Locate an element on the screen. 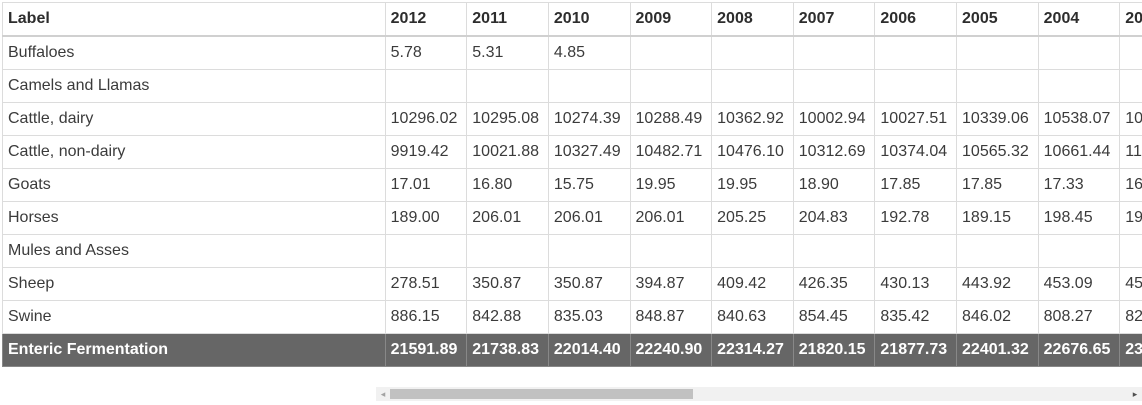 The height and width of the screenshot is (405, 1142). table-cell: 846.02 is located at coordinates (997, 317).